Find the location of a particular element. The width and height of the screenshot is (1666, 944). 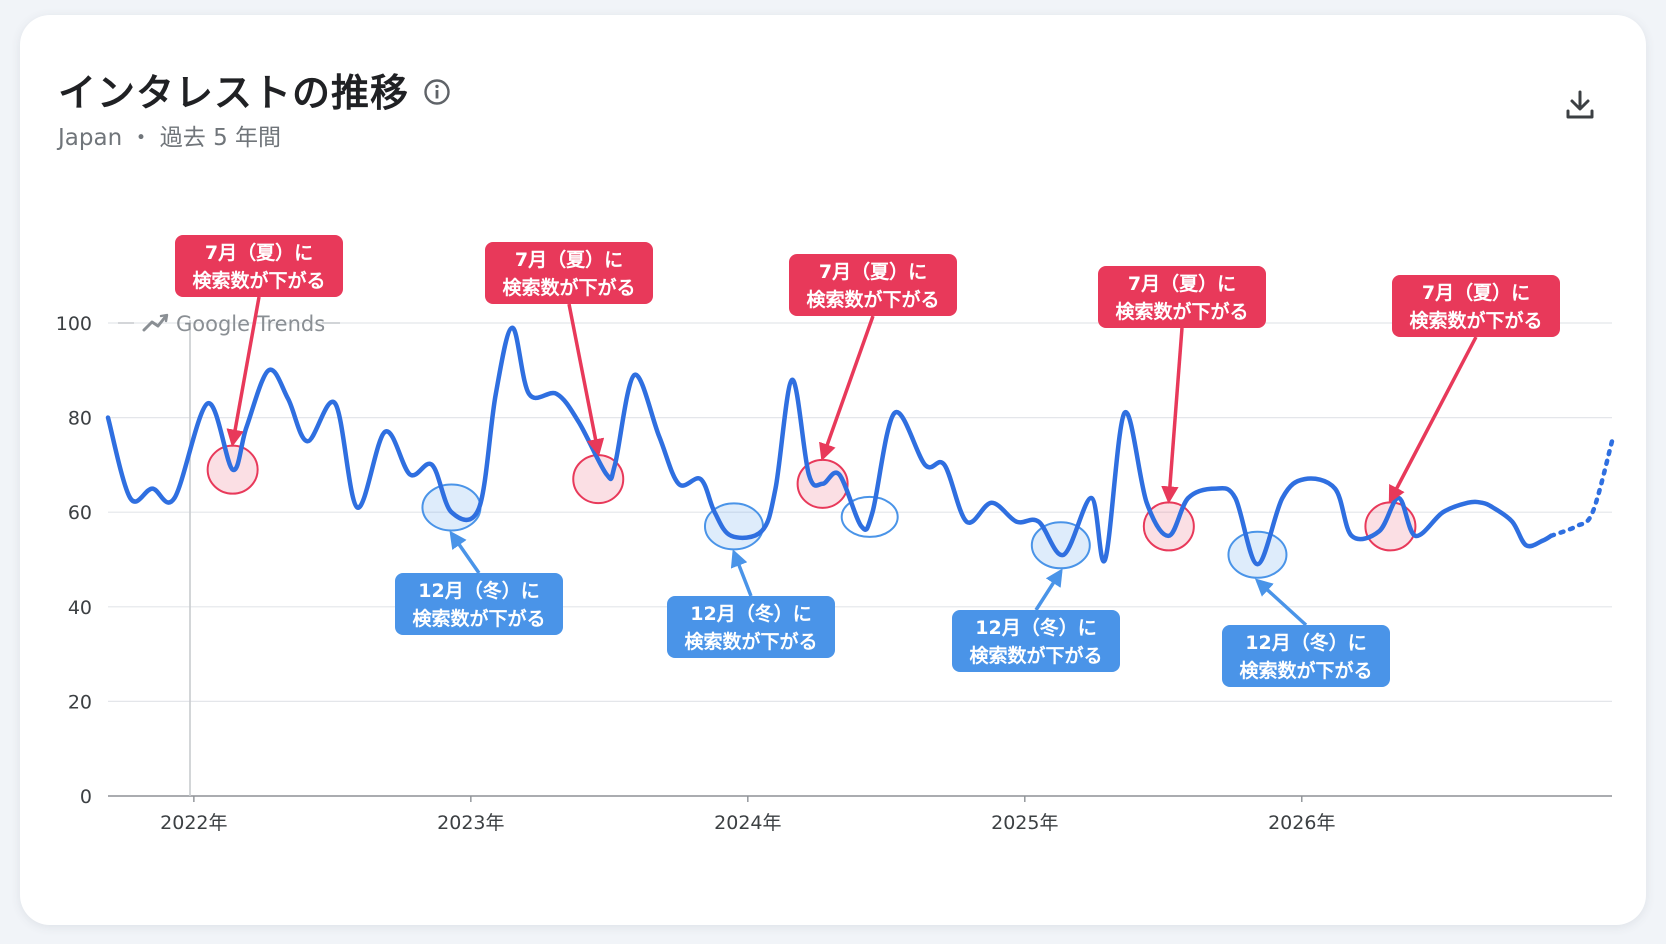

y-tick-label: 20 is located at coordinates (80, 702).